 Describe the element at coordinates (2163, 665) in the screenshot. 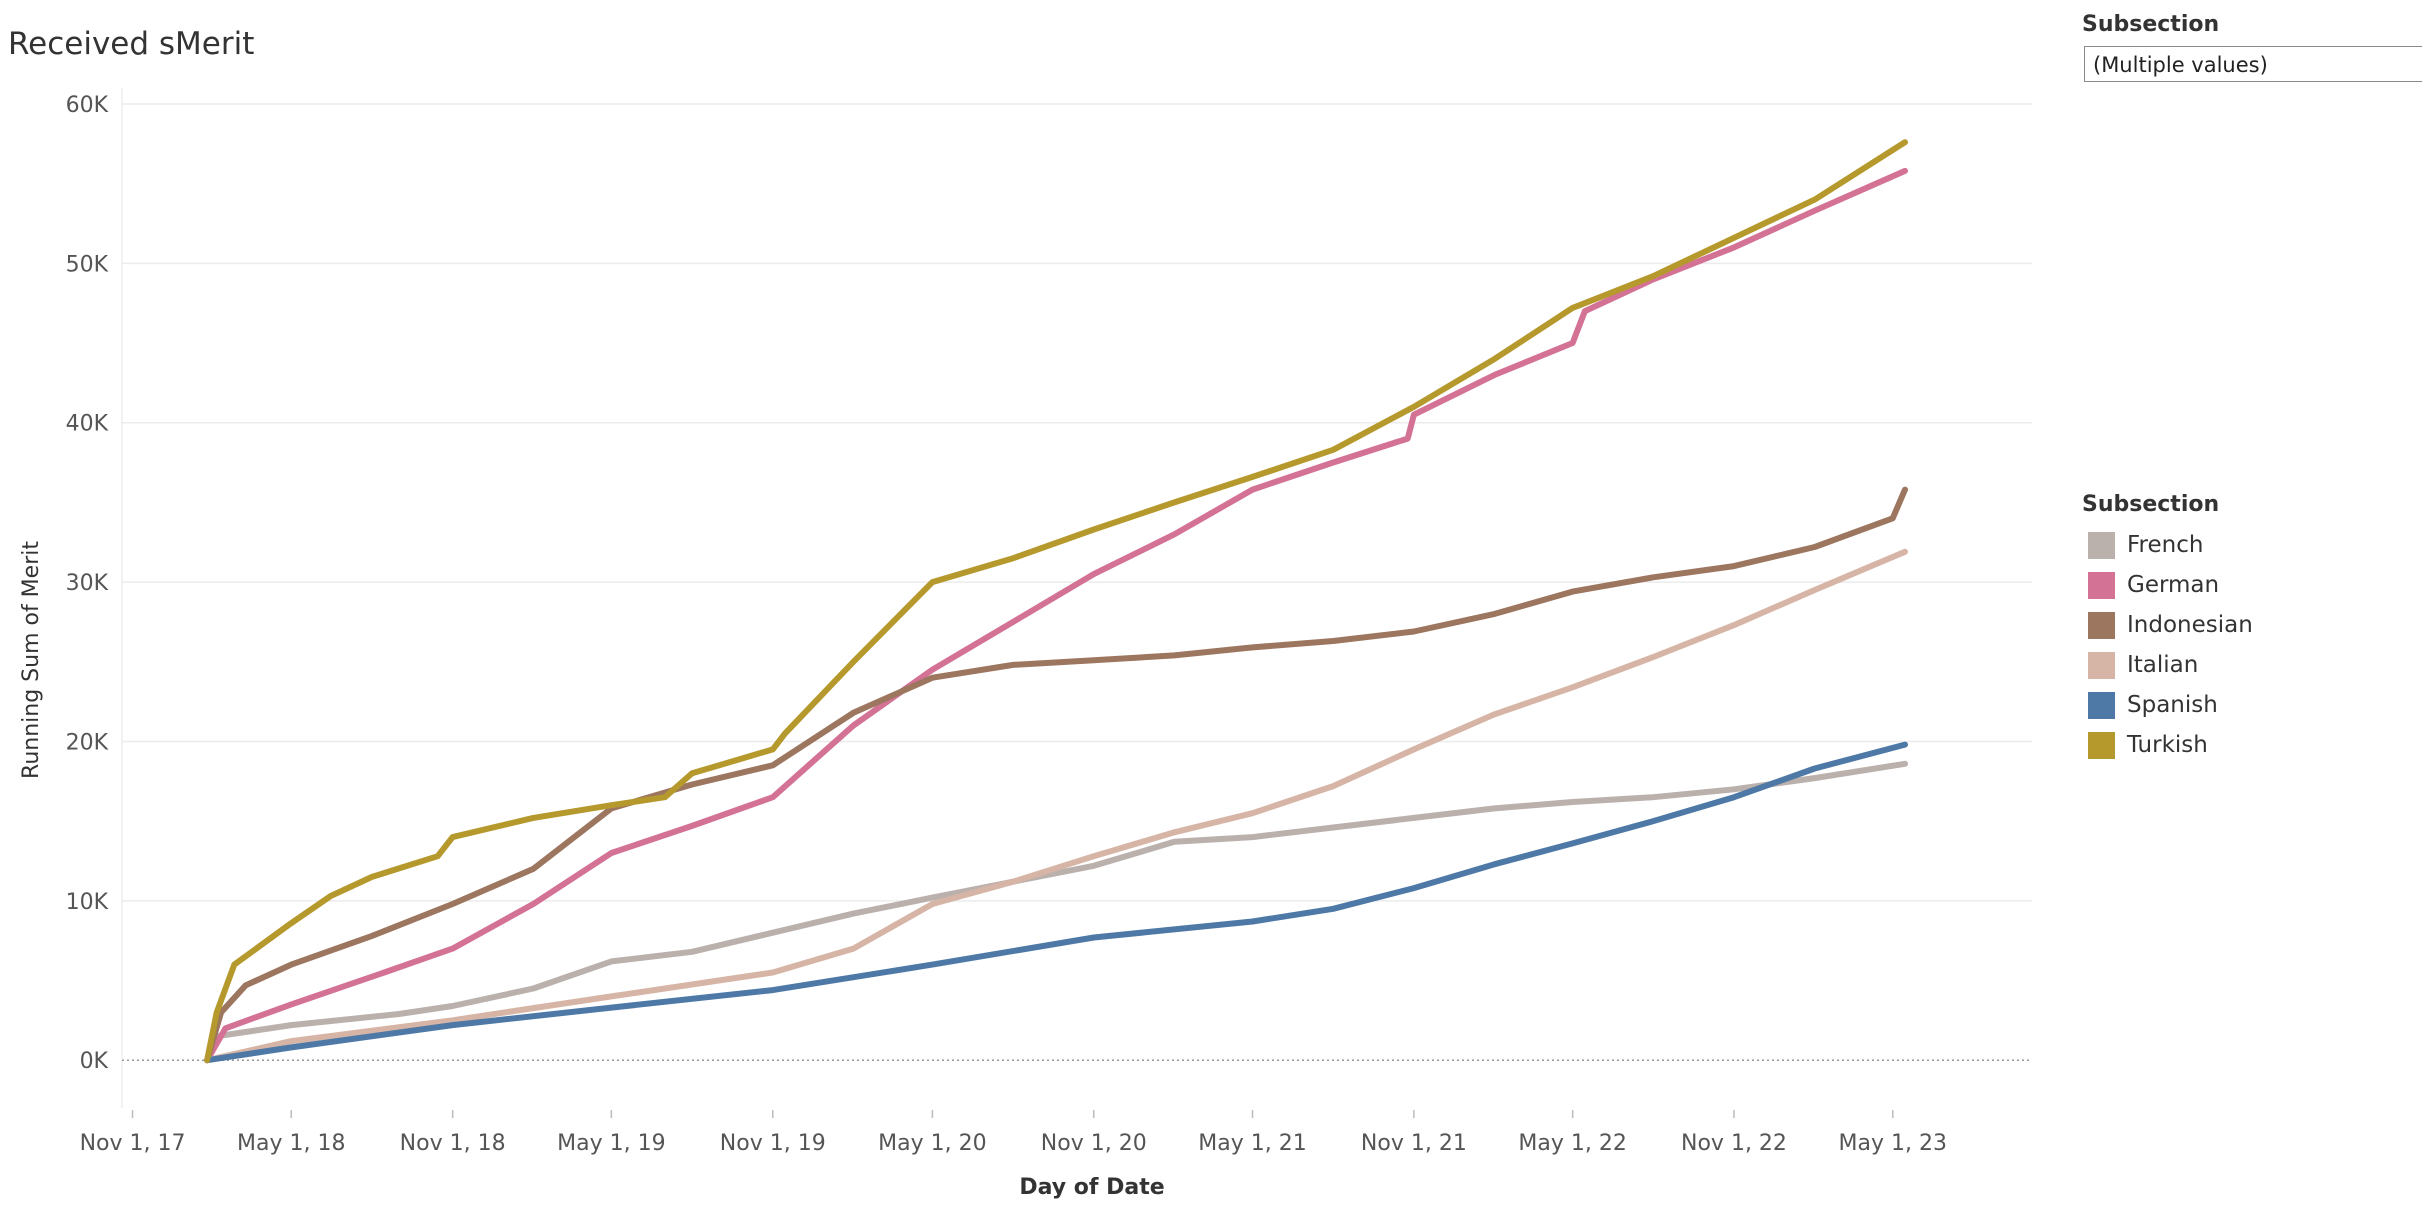

I see `legend-label: Italian` at that location.